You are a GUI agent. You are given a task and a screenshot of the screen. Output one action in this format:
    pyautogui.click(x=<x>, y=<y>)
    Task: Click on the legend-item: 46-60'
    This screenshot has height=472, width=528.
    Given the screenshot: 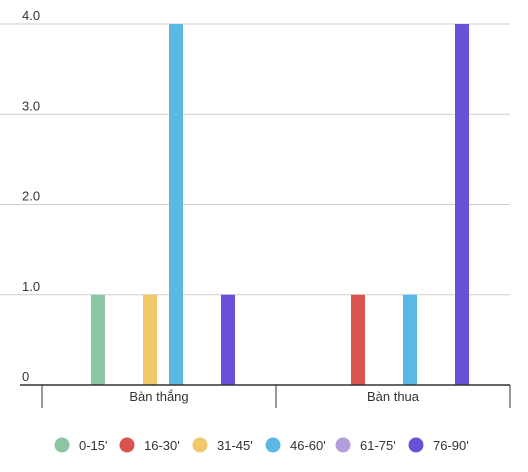 What is the action you would take?
    pyautogui.click(x=295, y=445)
    